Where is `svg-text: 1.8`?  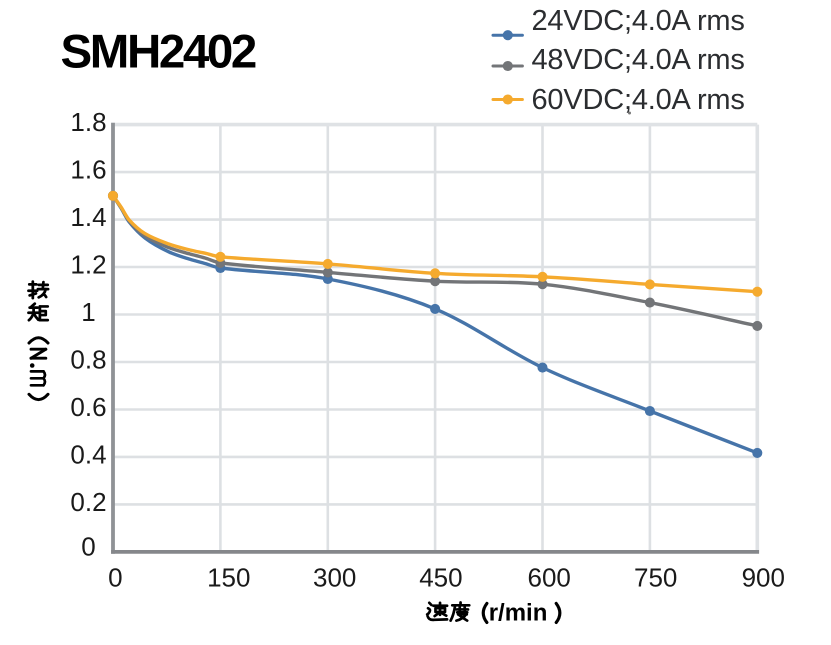
svg-text: 1.8 is located at coordinates (88, 122).